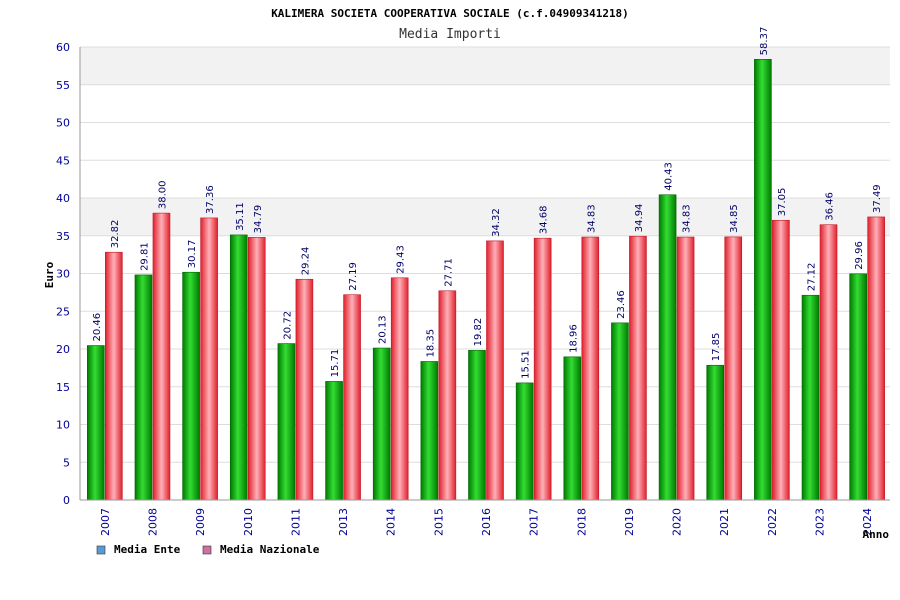 The height and width of the screenshot is (600, 900). Describe the element at coordinates (781, 360) in the screenshot. I see `bar-media-nazionale-2022` at that location.